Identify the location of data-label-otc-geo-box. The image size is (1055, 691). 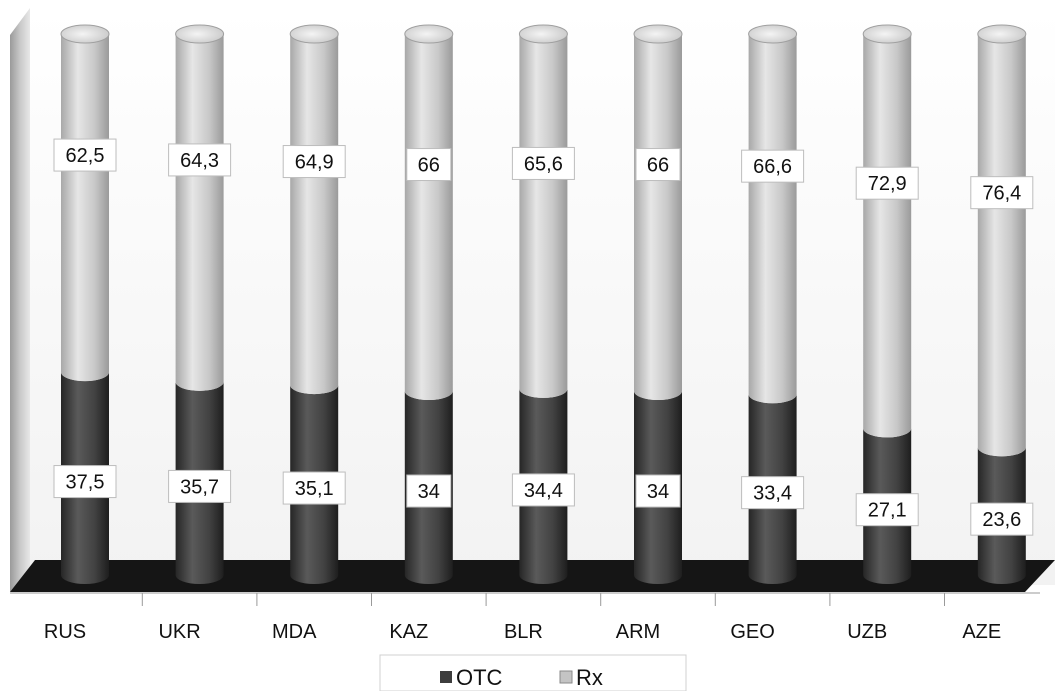
(773, 493).